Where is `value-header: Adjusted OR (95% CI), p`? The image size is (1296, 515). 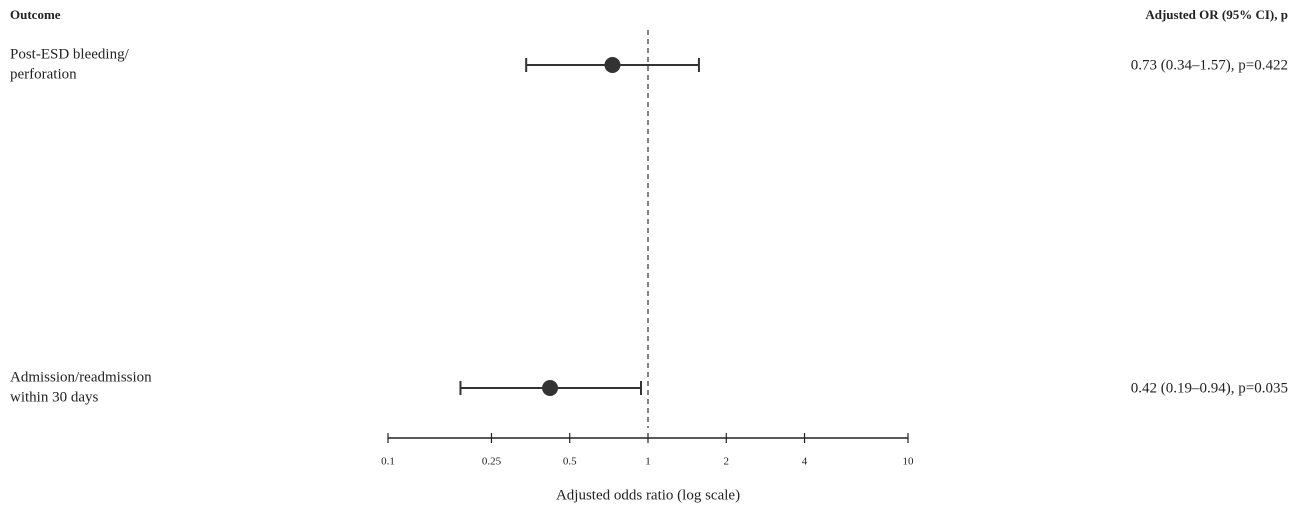 value-header: Adjusted OR (95% CI), p is located at coordinates (1216, 14).